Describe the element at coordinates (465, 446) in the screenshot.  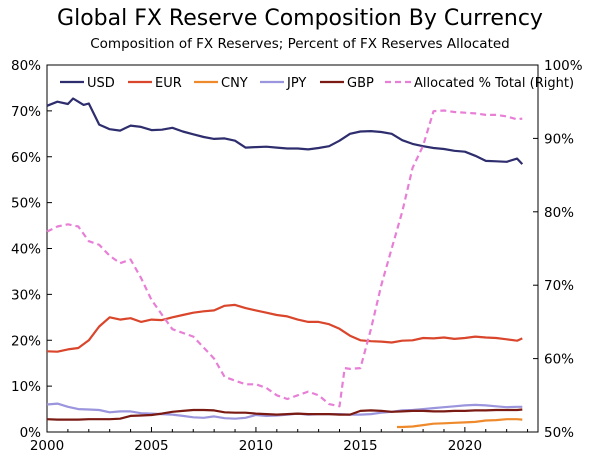
I see `x-tick-label: 2020` at that location.